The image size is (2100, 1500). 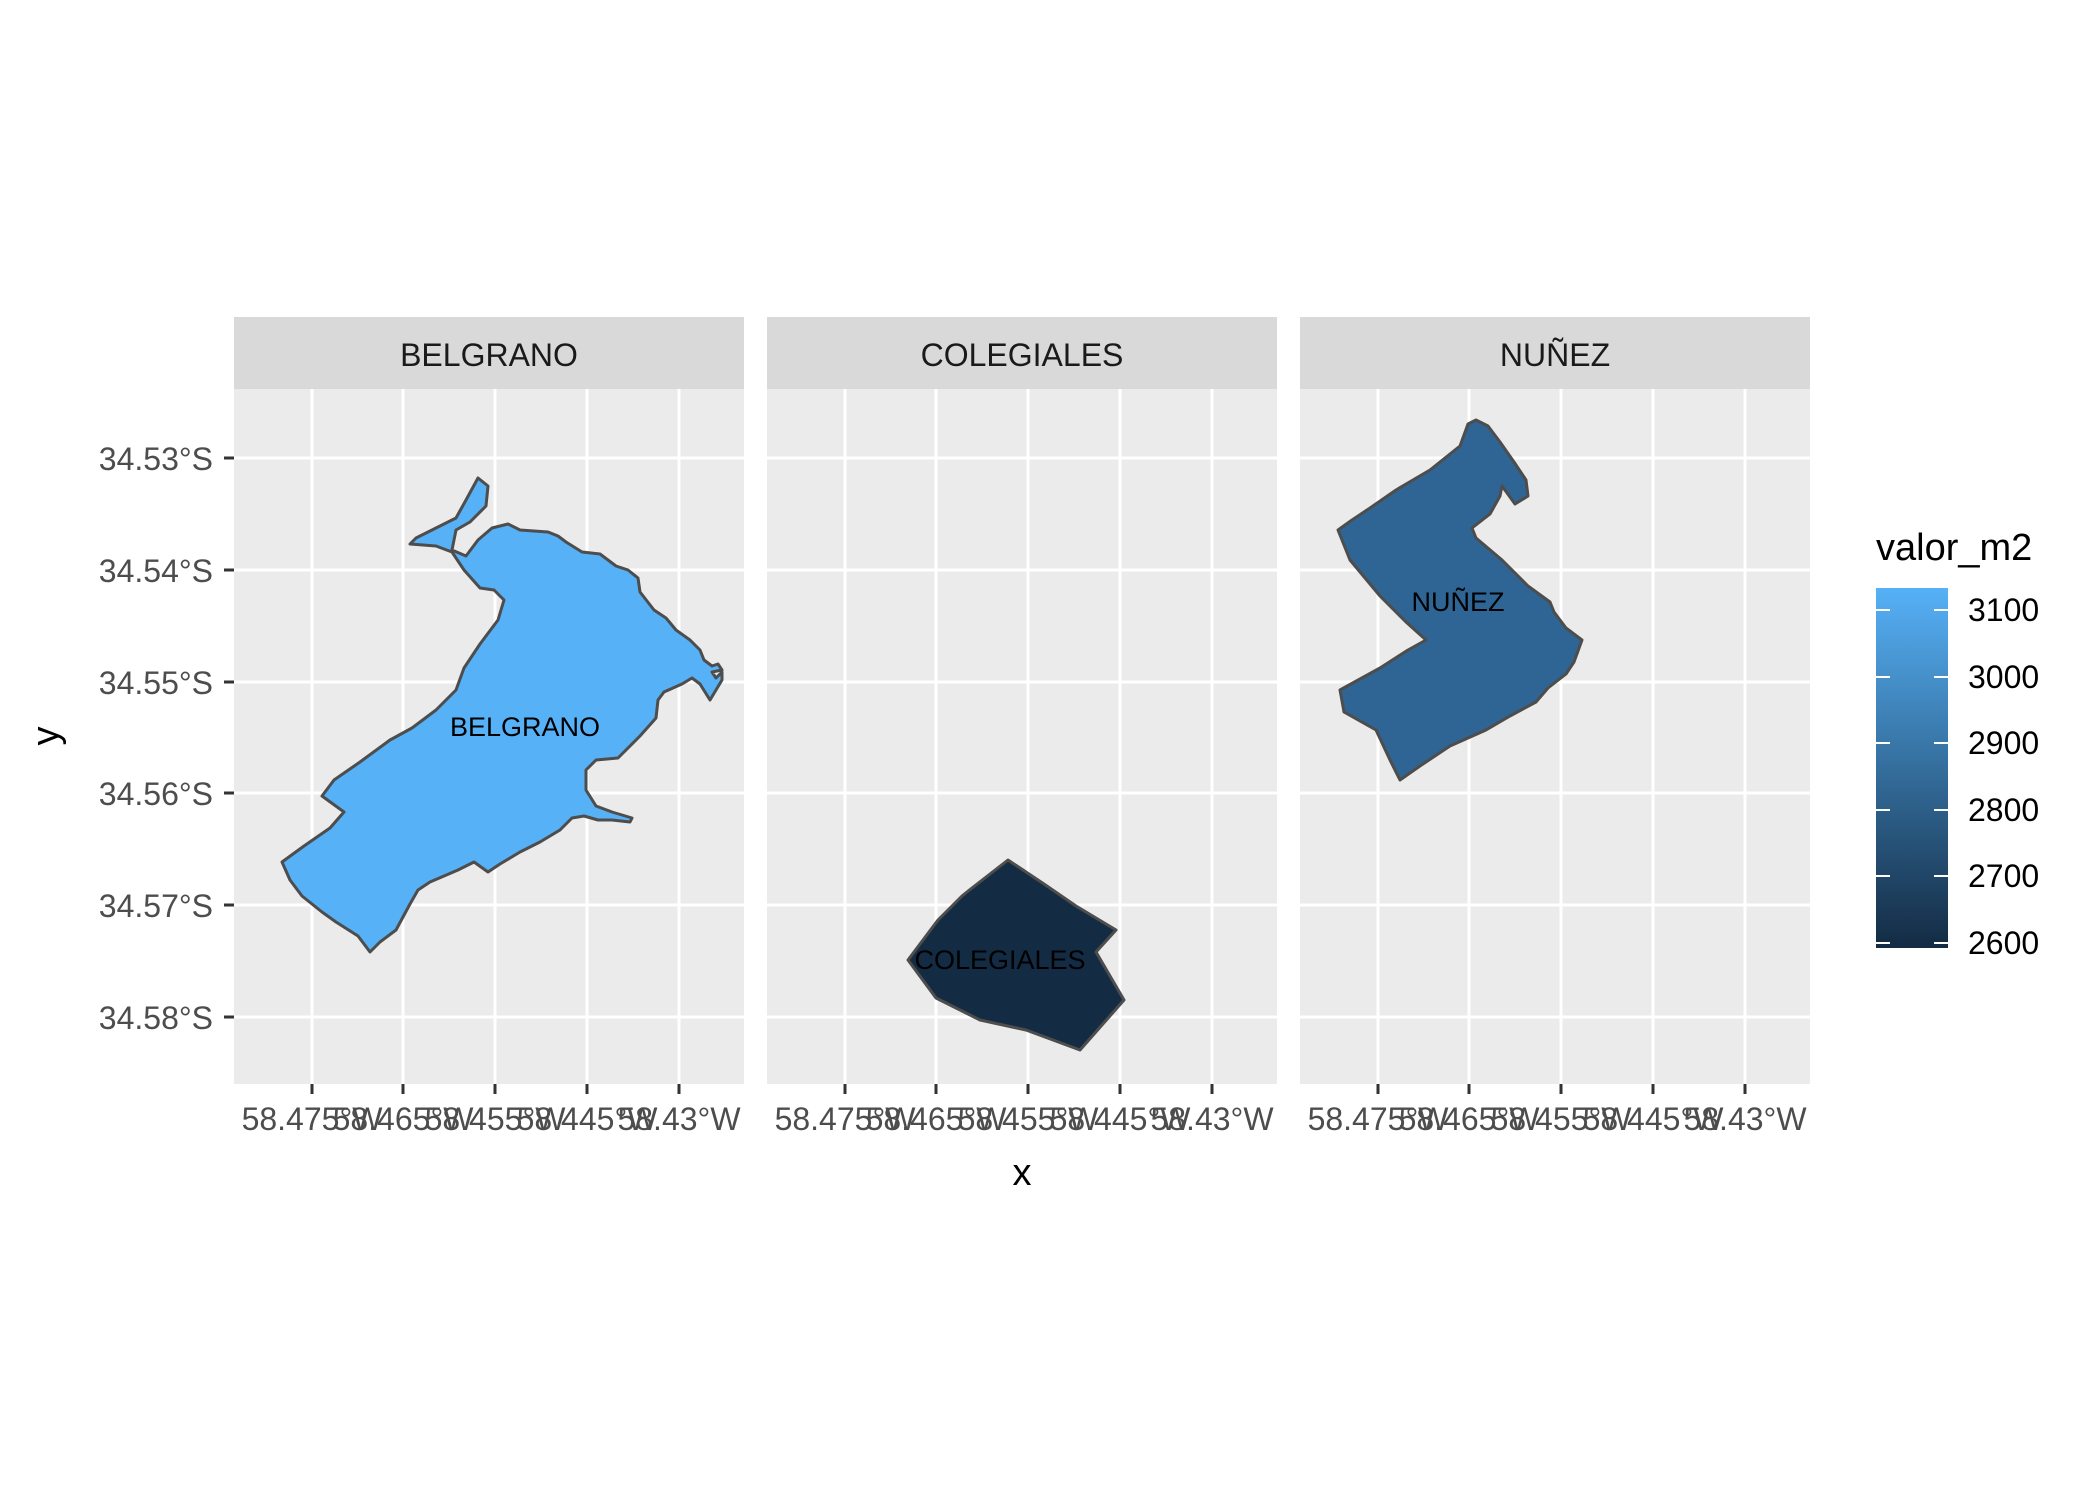 I want to click on strip-colegiales, so click(x=1022, y=353).